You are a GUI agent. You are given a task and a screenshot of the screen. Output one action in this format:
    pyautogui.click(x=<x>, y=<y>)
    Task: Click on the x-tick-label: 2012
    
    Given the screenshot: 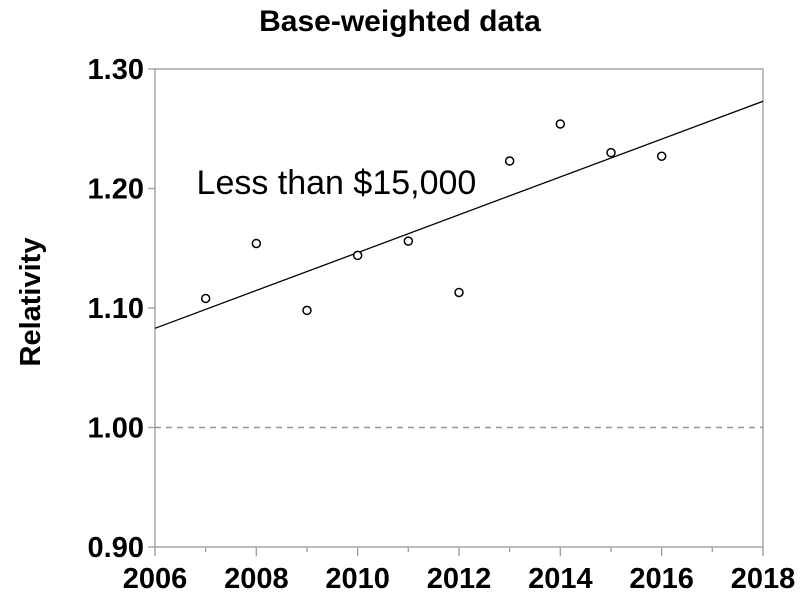 What is the action you would take?
    pyautogui.click(x=459, y=579)
    